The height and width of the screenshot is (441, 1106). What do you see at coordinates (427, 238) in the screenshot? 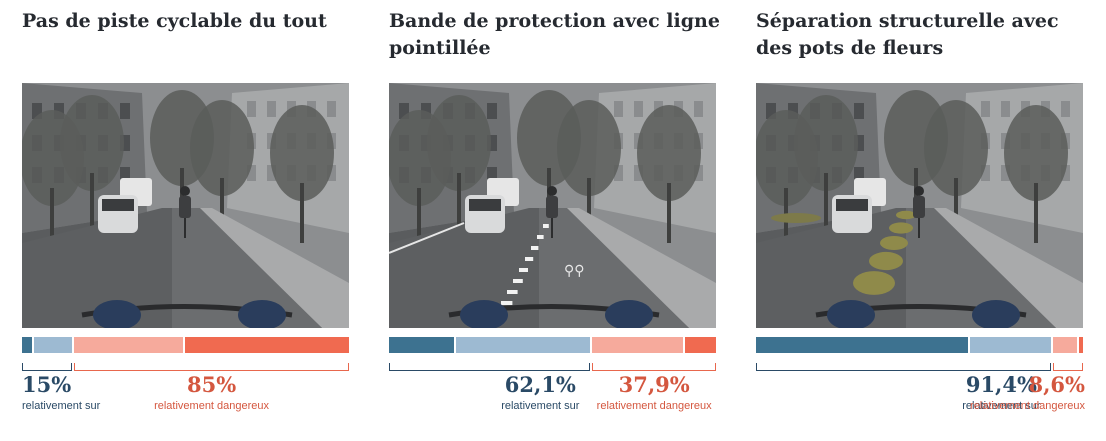
I see `road-line` at bounding box center [427, 238].